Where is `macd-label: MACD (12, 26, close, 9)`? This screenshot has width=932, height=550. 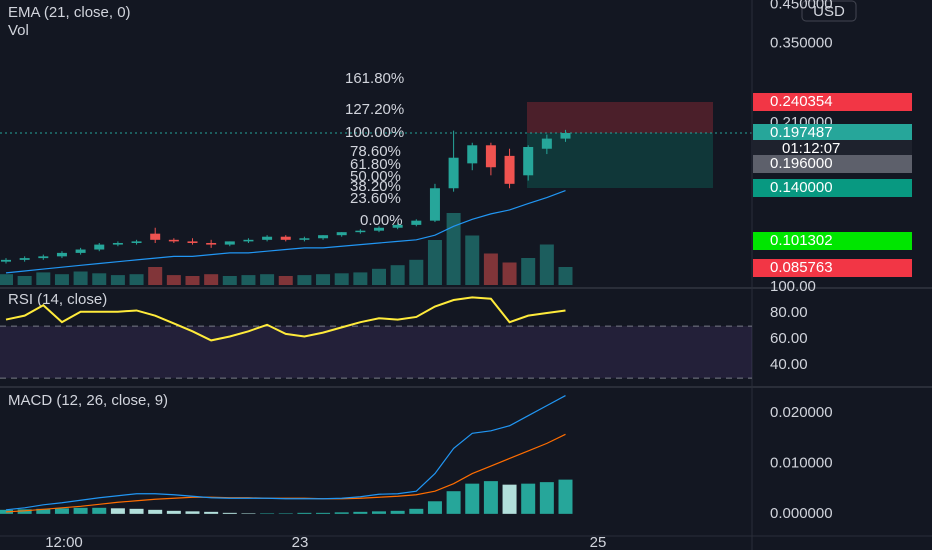 macd-label: MACD (12, 26, close, 9) is located at coordinates (88, 400).